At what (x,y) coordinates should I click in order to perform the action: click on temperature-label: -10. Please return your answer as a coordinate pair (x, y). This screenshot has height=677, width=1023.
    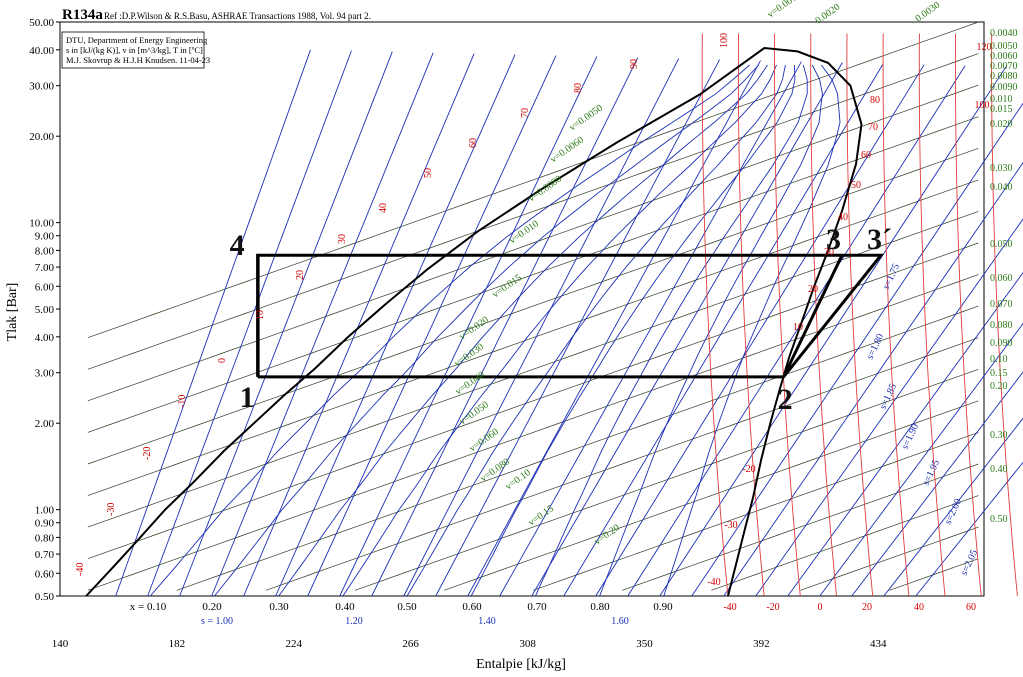
    Looking at the image, I should click on (182, 401).